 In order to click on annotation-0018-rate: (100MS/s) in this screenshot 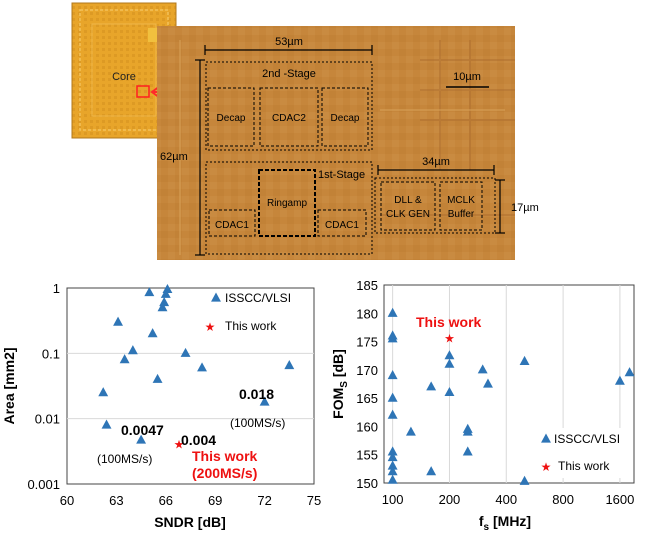, I will do `click(257, 423)`.